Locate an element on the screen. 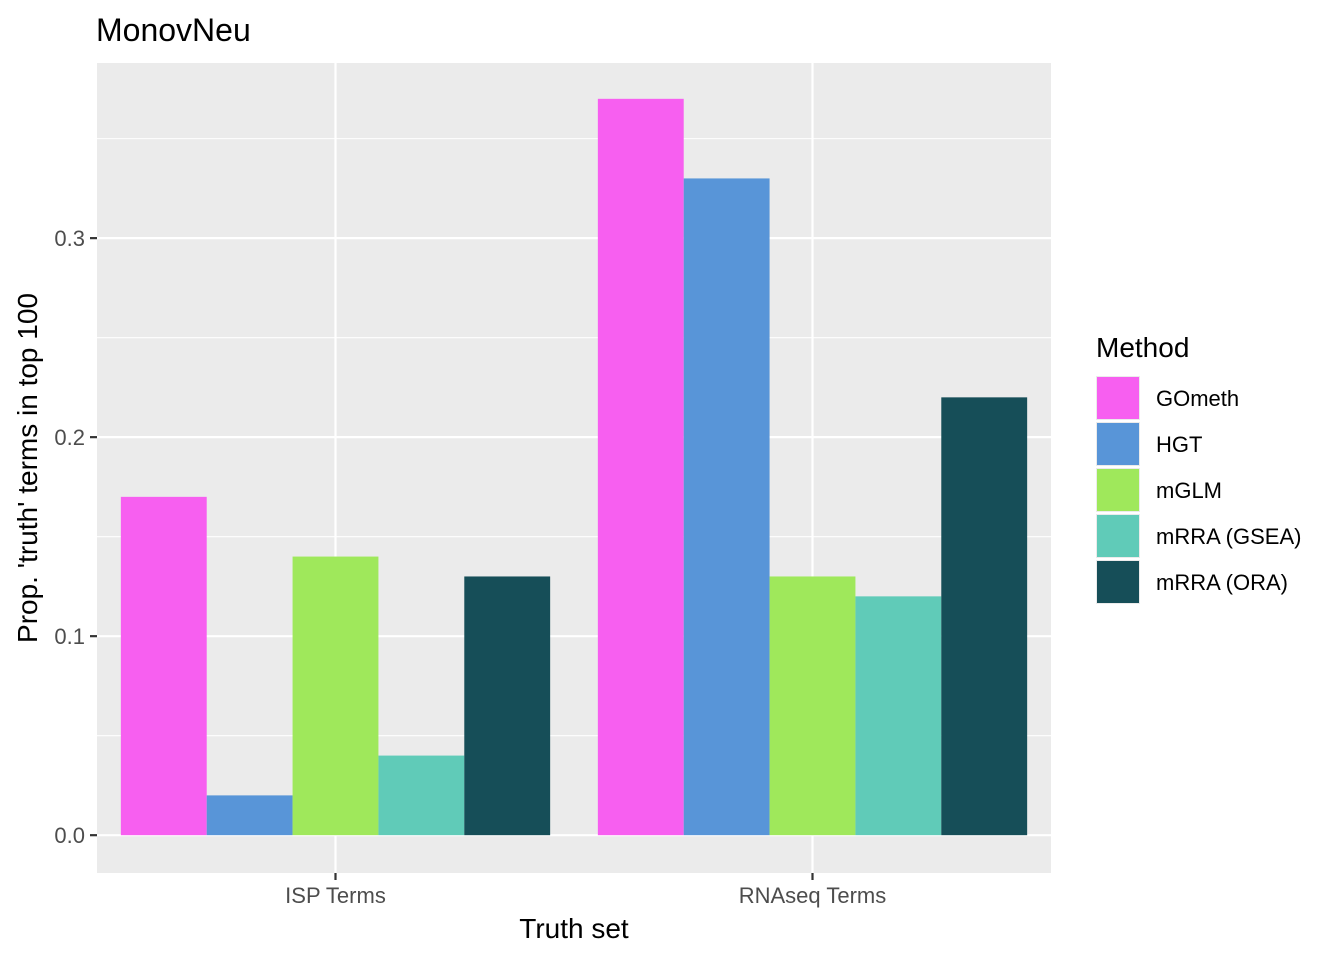 The image size is (1344, 960). y-tick-label: 0.3 is located at coordinates (69, 238).